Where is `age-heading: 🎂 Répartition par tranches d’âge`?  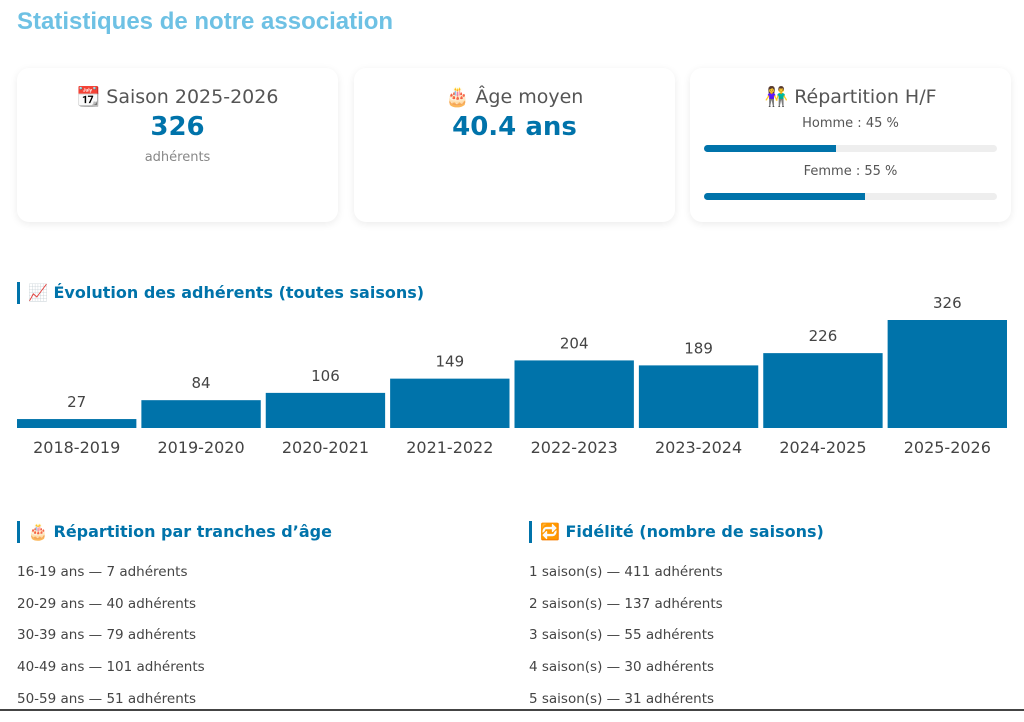
age-heading: 🎂 Répartition par tranches d’âge is located at coordinates (174, 532).